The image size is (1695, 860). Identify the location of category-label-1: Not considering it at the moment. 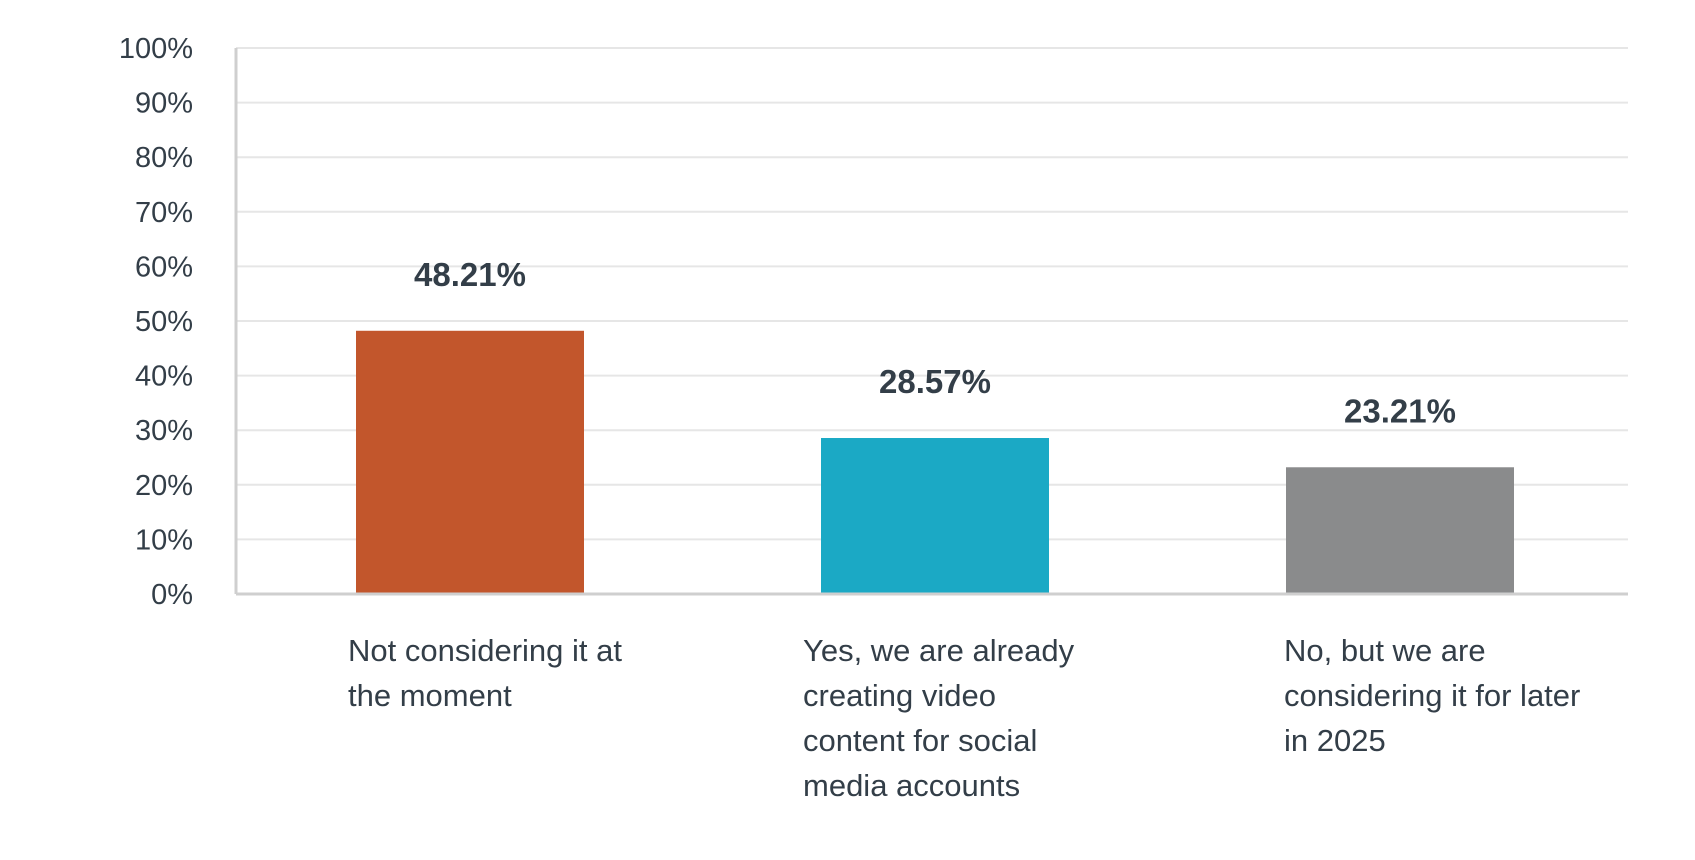
(485, 673).